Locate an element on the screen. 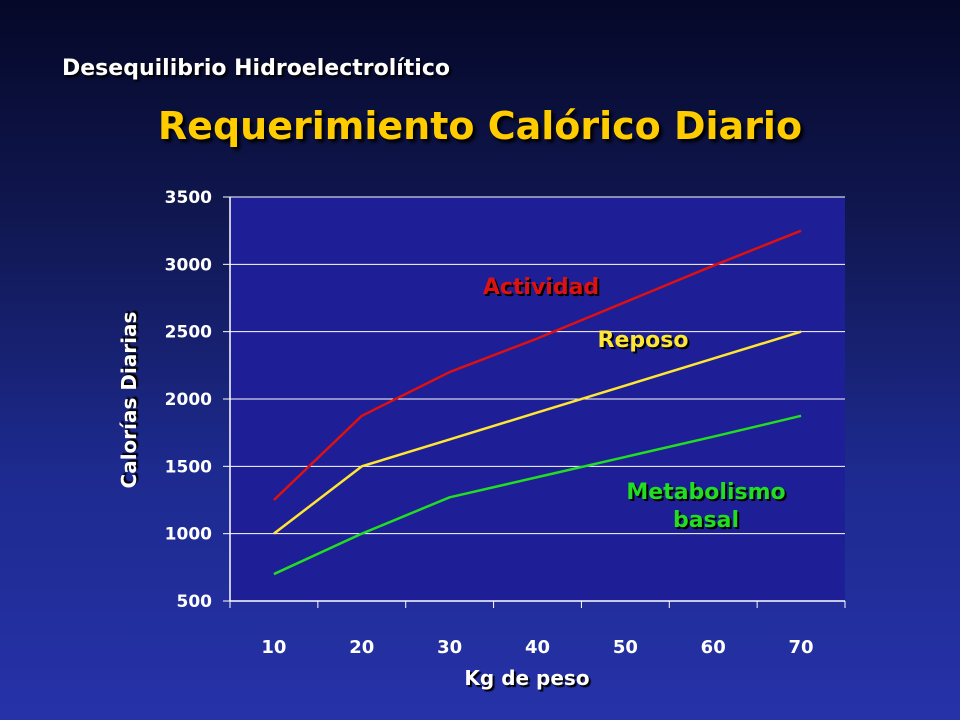 The width and height of the screenshot is (960, 720). x-tick-label: 20 is located at coordinates (361, 647).